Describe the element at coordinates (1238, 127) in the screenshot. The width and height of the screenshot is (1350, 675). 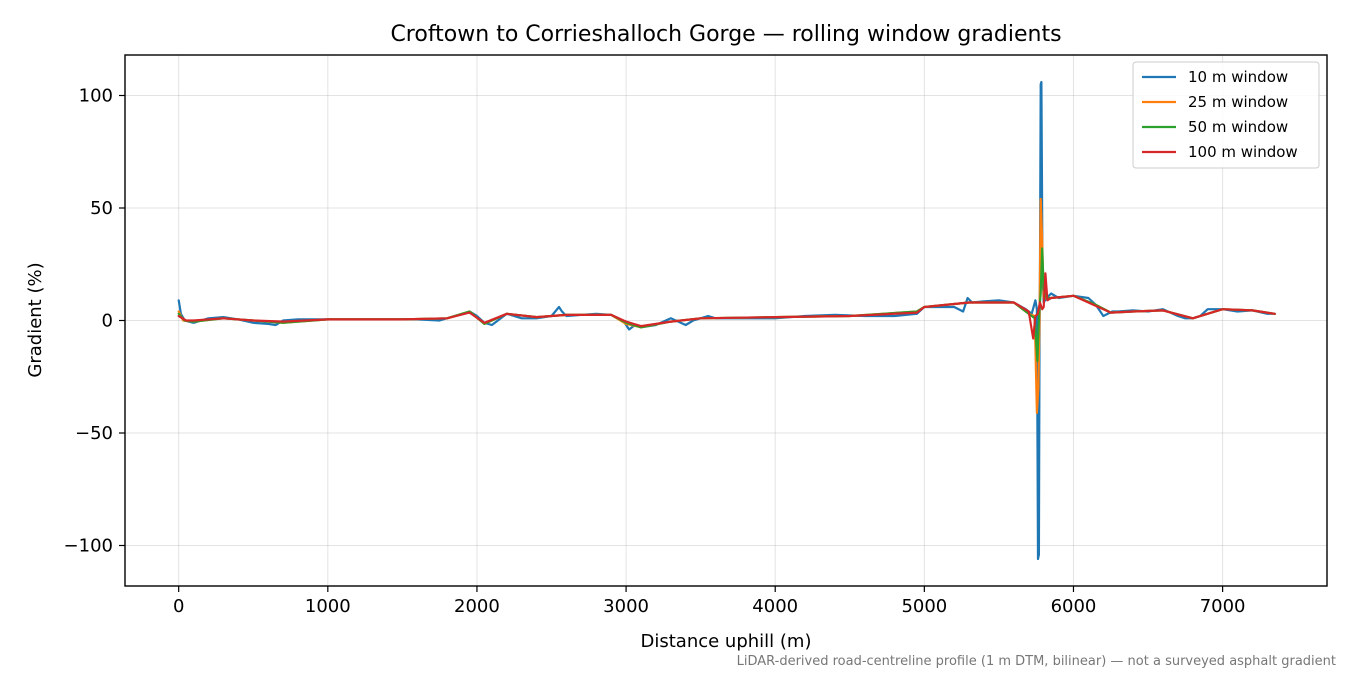
I see `legend-label: 50 m window` at that location.